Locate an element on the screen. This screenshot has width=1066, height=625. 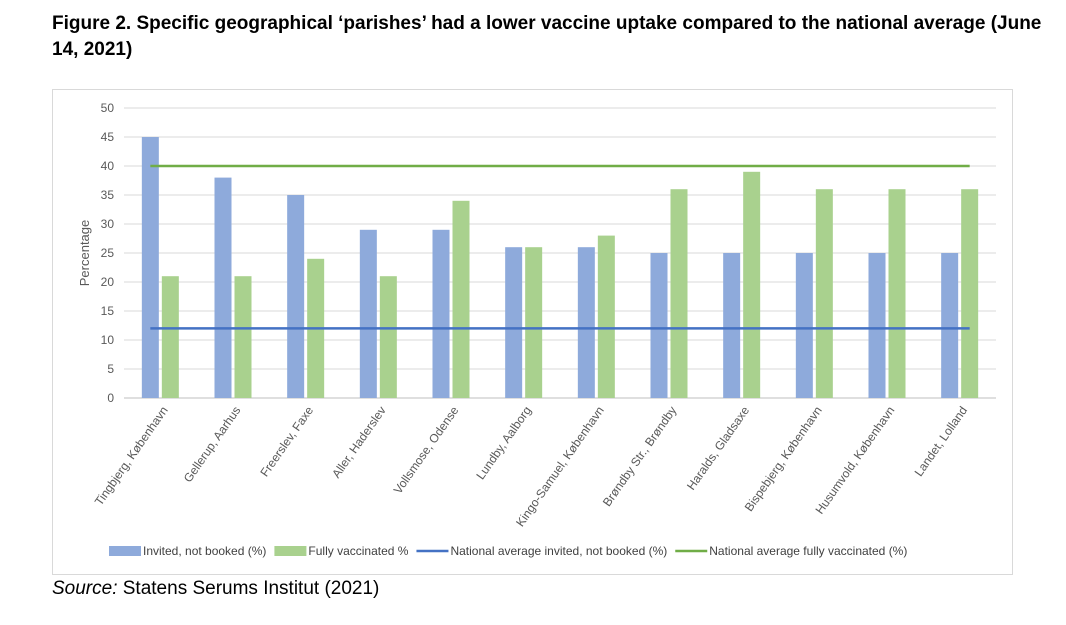
source-note: Source: Statens Serums Institut (2021) is located at coordinates (215, 589).